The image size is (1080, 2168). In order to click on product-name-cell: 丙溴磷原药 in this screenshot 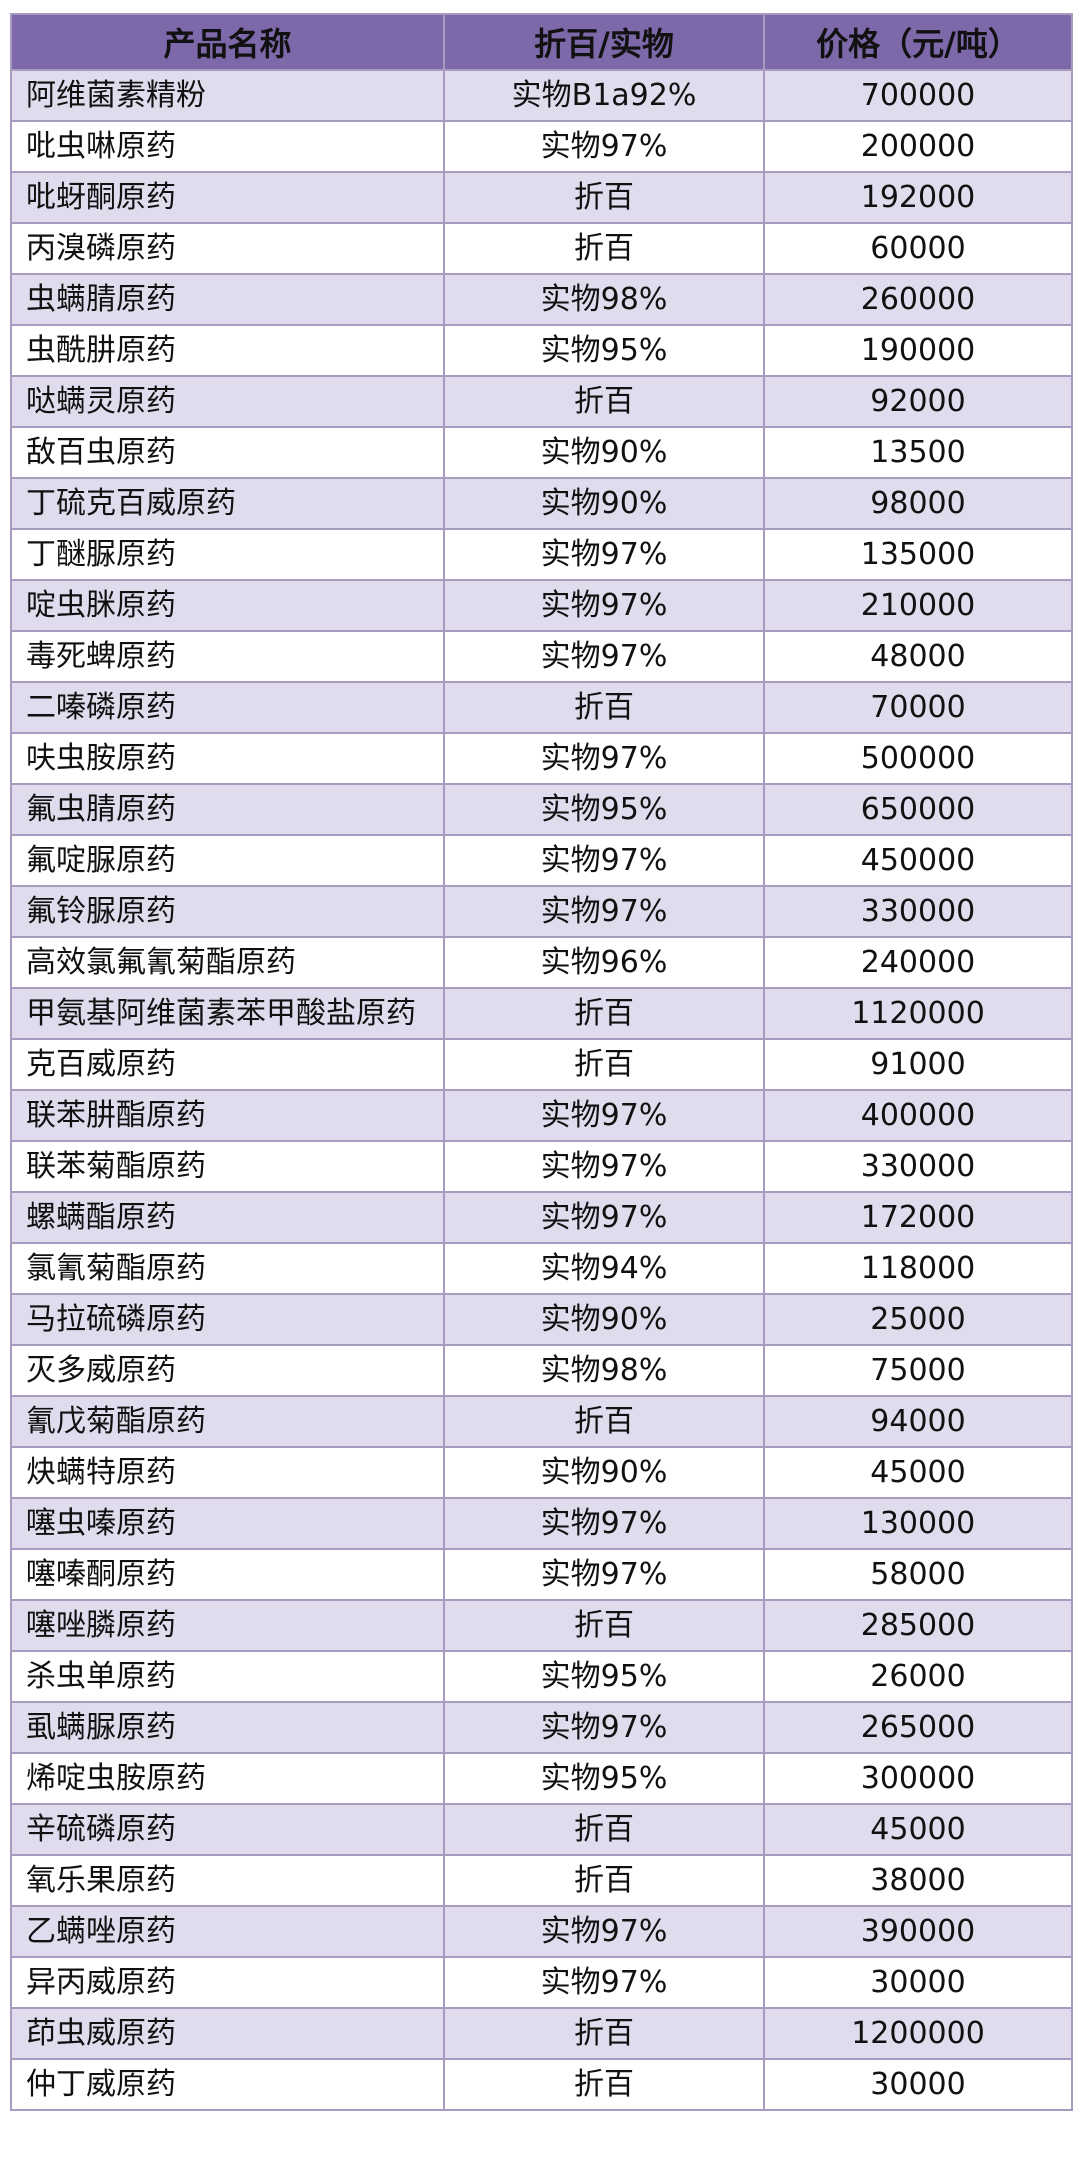, I will do `click(227, 248)`.